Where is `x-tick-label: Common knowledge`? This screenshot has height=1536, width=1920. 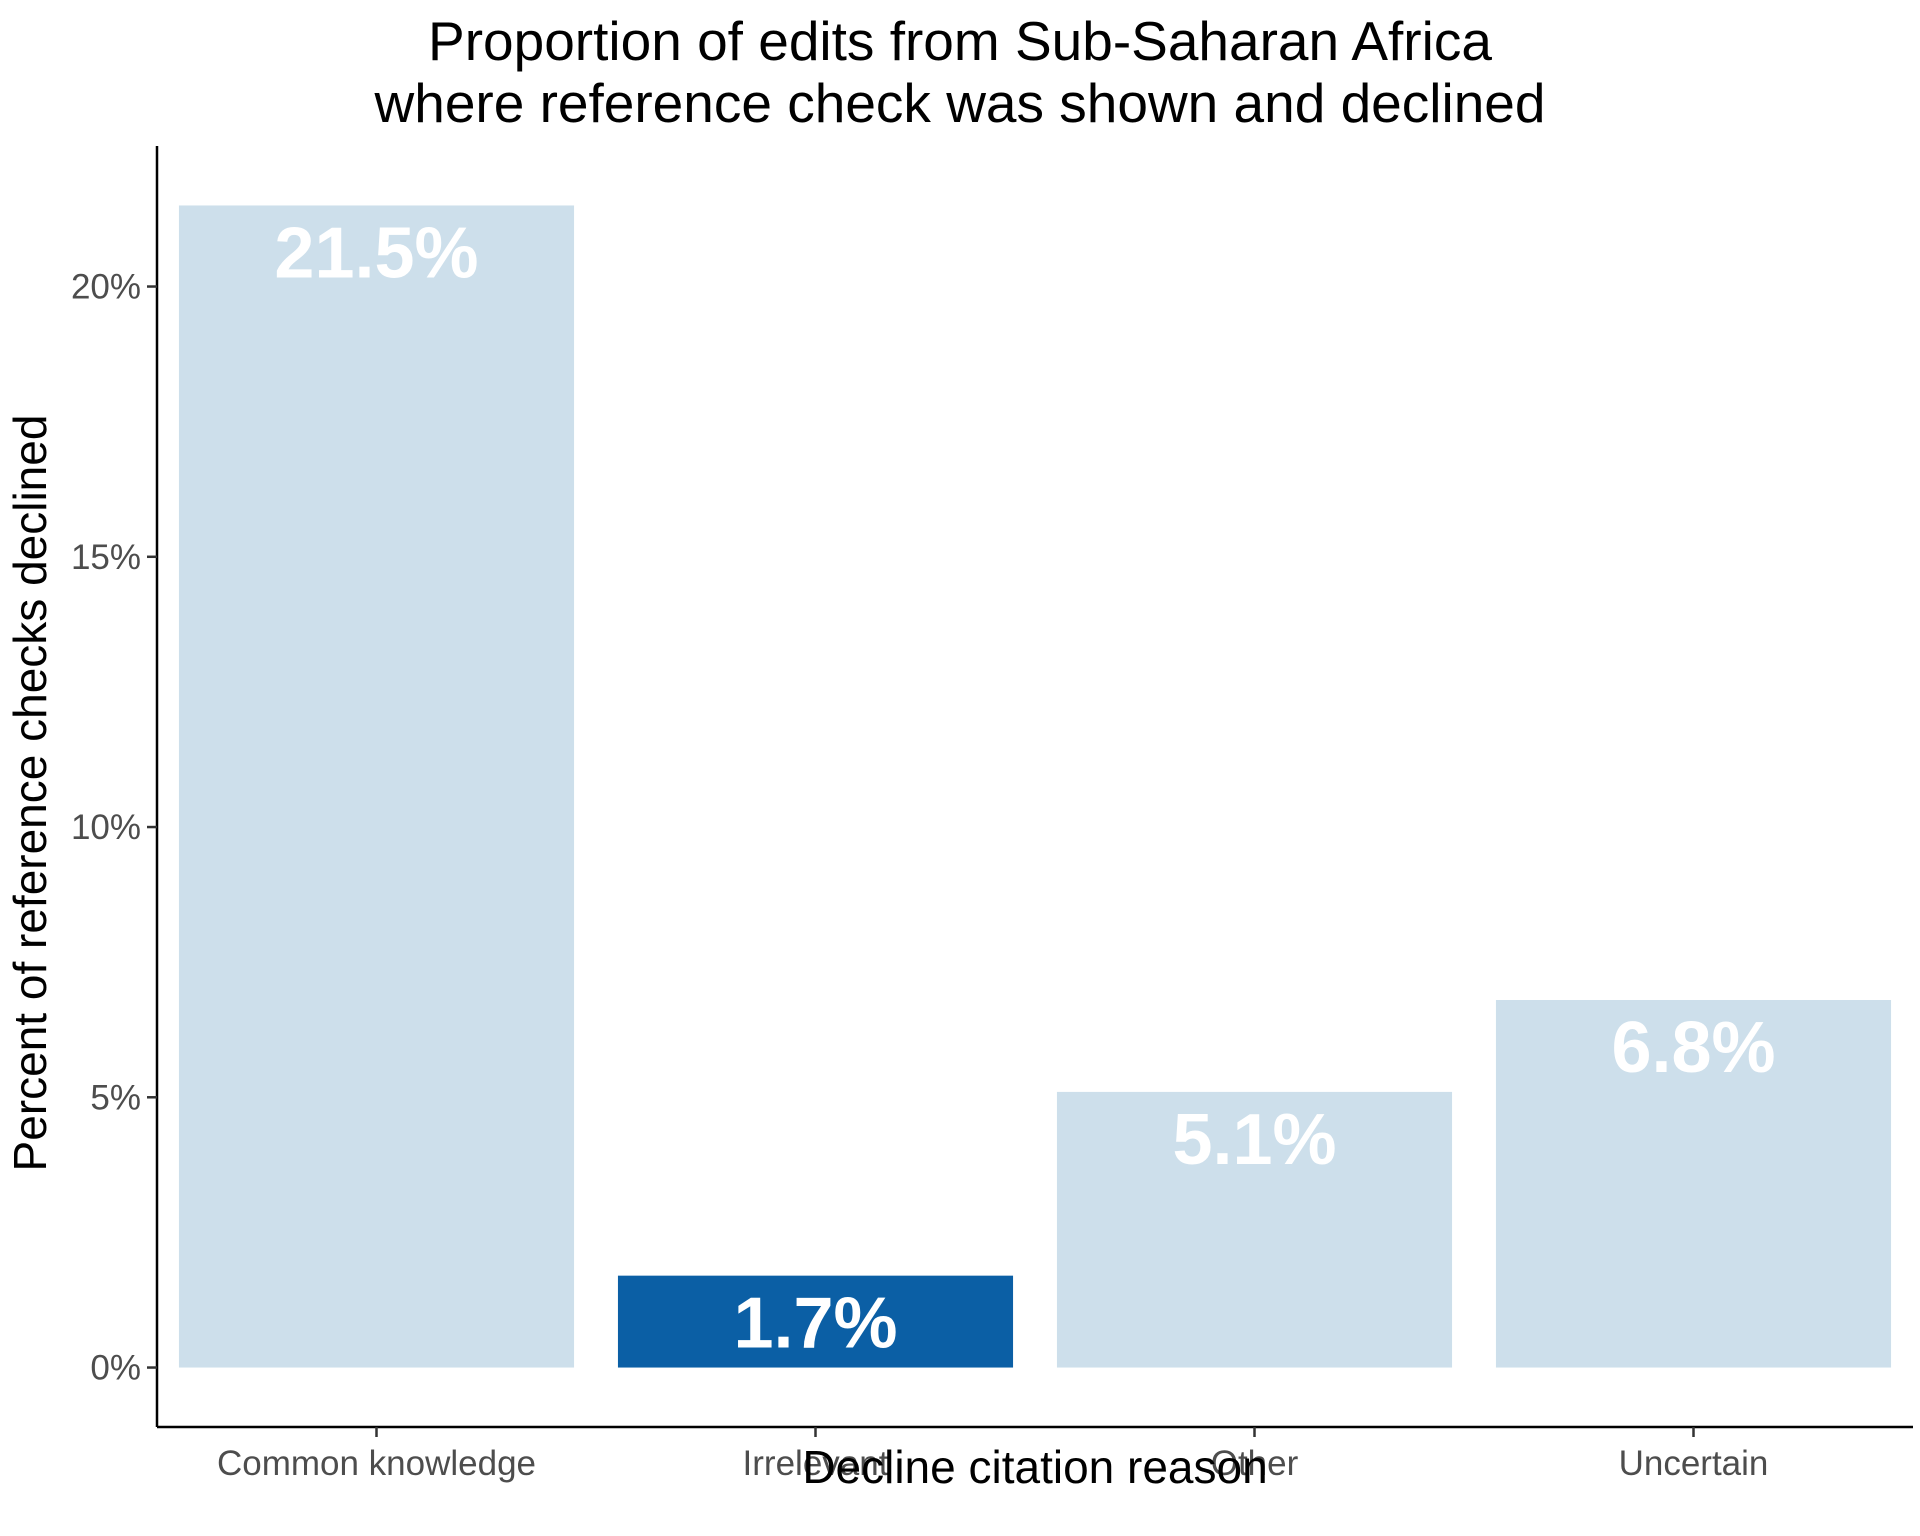 x-tick-label: Common knowledge is located at coordinates (376, 1463).